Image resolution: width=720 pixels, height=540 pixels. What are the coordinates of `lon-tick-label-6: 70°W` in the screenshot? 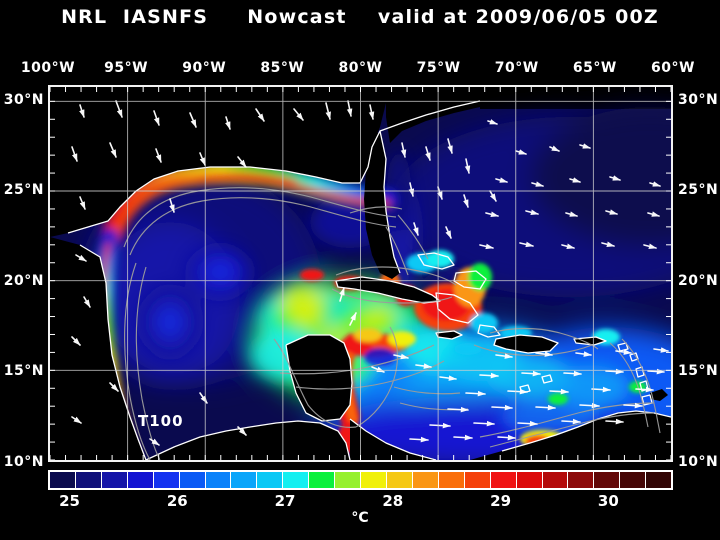 It's located at (516, 68).